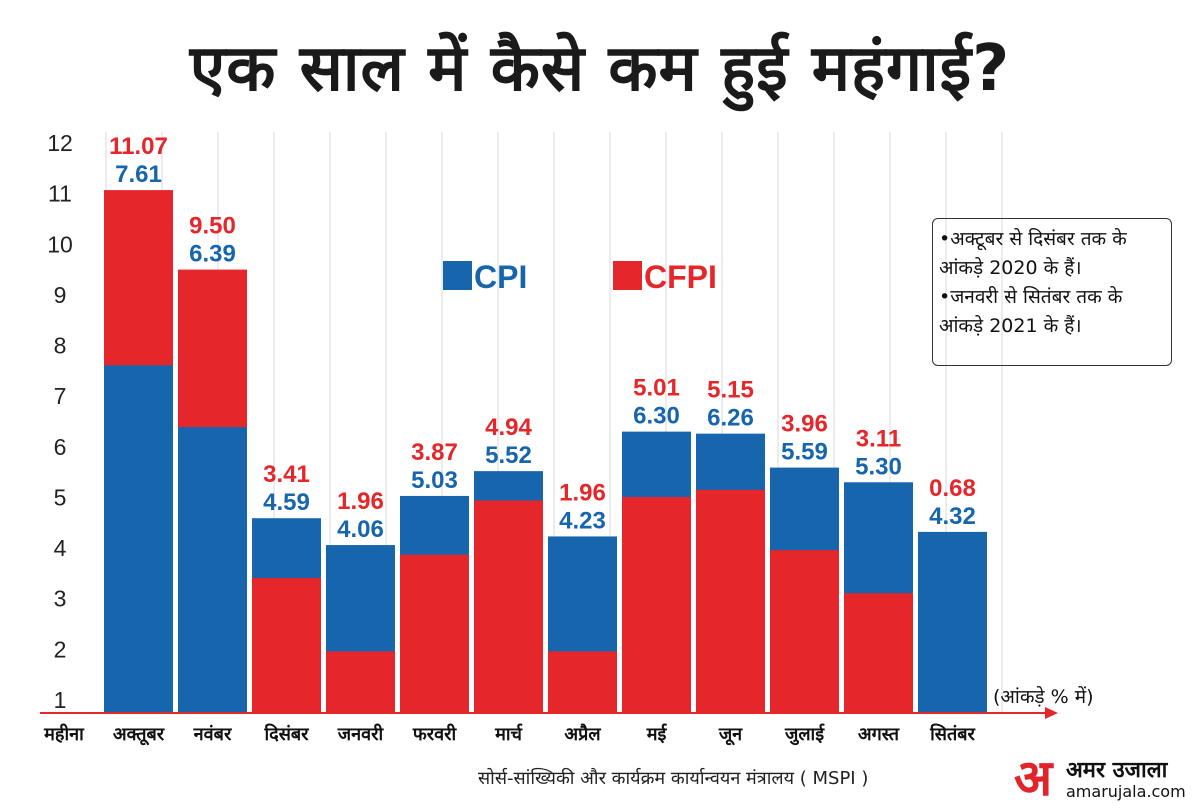 This screenshot has width=1200, height=810. Describe the element at coordinates (952, 516) in the screenshot. I see `cpi-value-label: 4.32` at that location.